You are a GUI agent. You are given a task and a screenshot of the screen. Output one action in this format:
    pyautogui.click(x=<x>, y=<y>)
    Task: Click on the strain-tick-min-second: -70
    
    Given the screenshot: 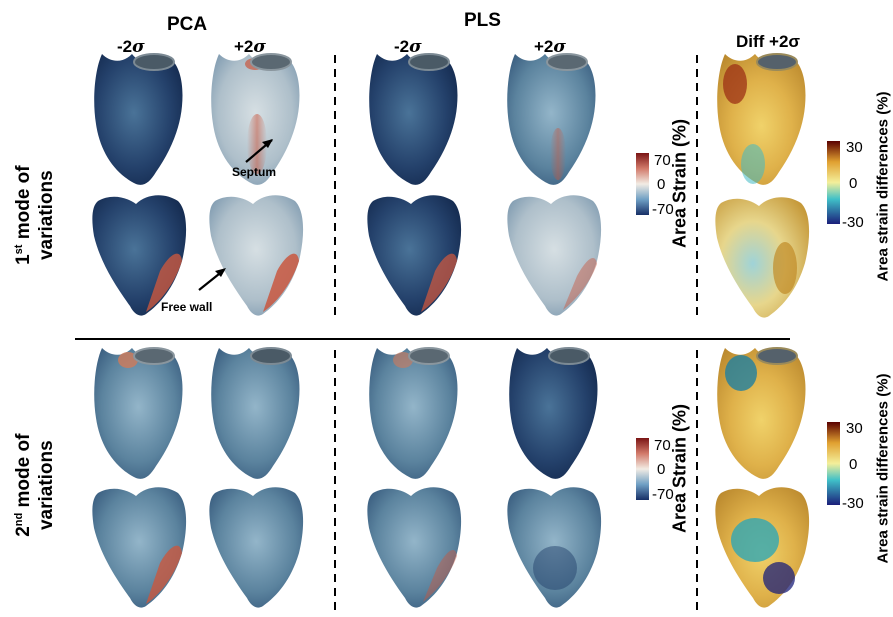 What is the action you would take?
    pyautogui.click(x=663, y=494)
    